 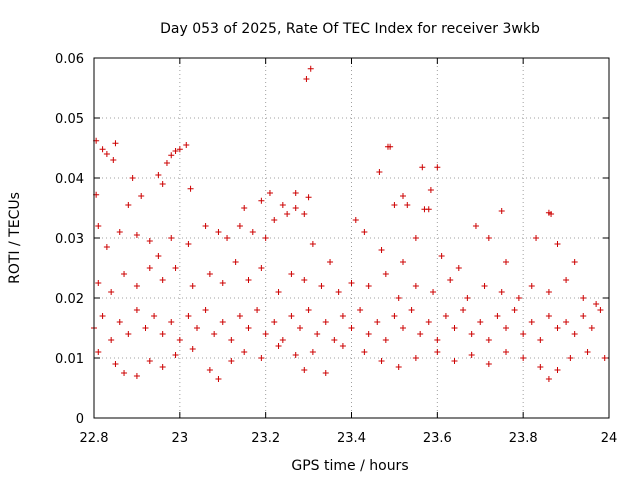 What do you see at coordinates (15, 238) in the screenshot?
I see `y-axis-label: ROTI / TECUs` at bounding box center [15, 238].